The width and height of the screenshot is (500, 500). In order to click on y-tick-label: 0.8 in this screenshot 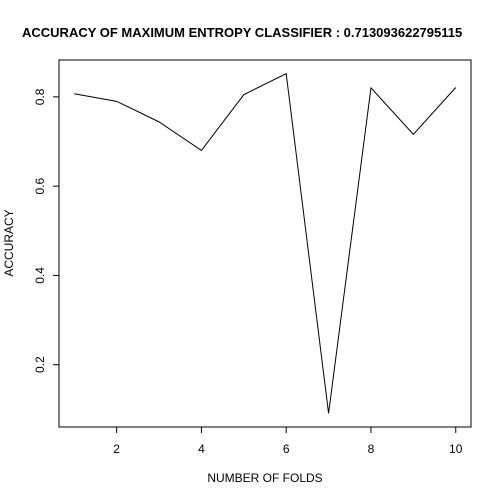, I will do `click(40, 96)`.